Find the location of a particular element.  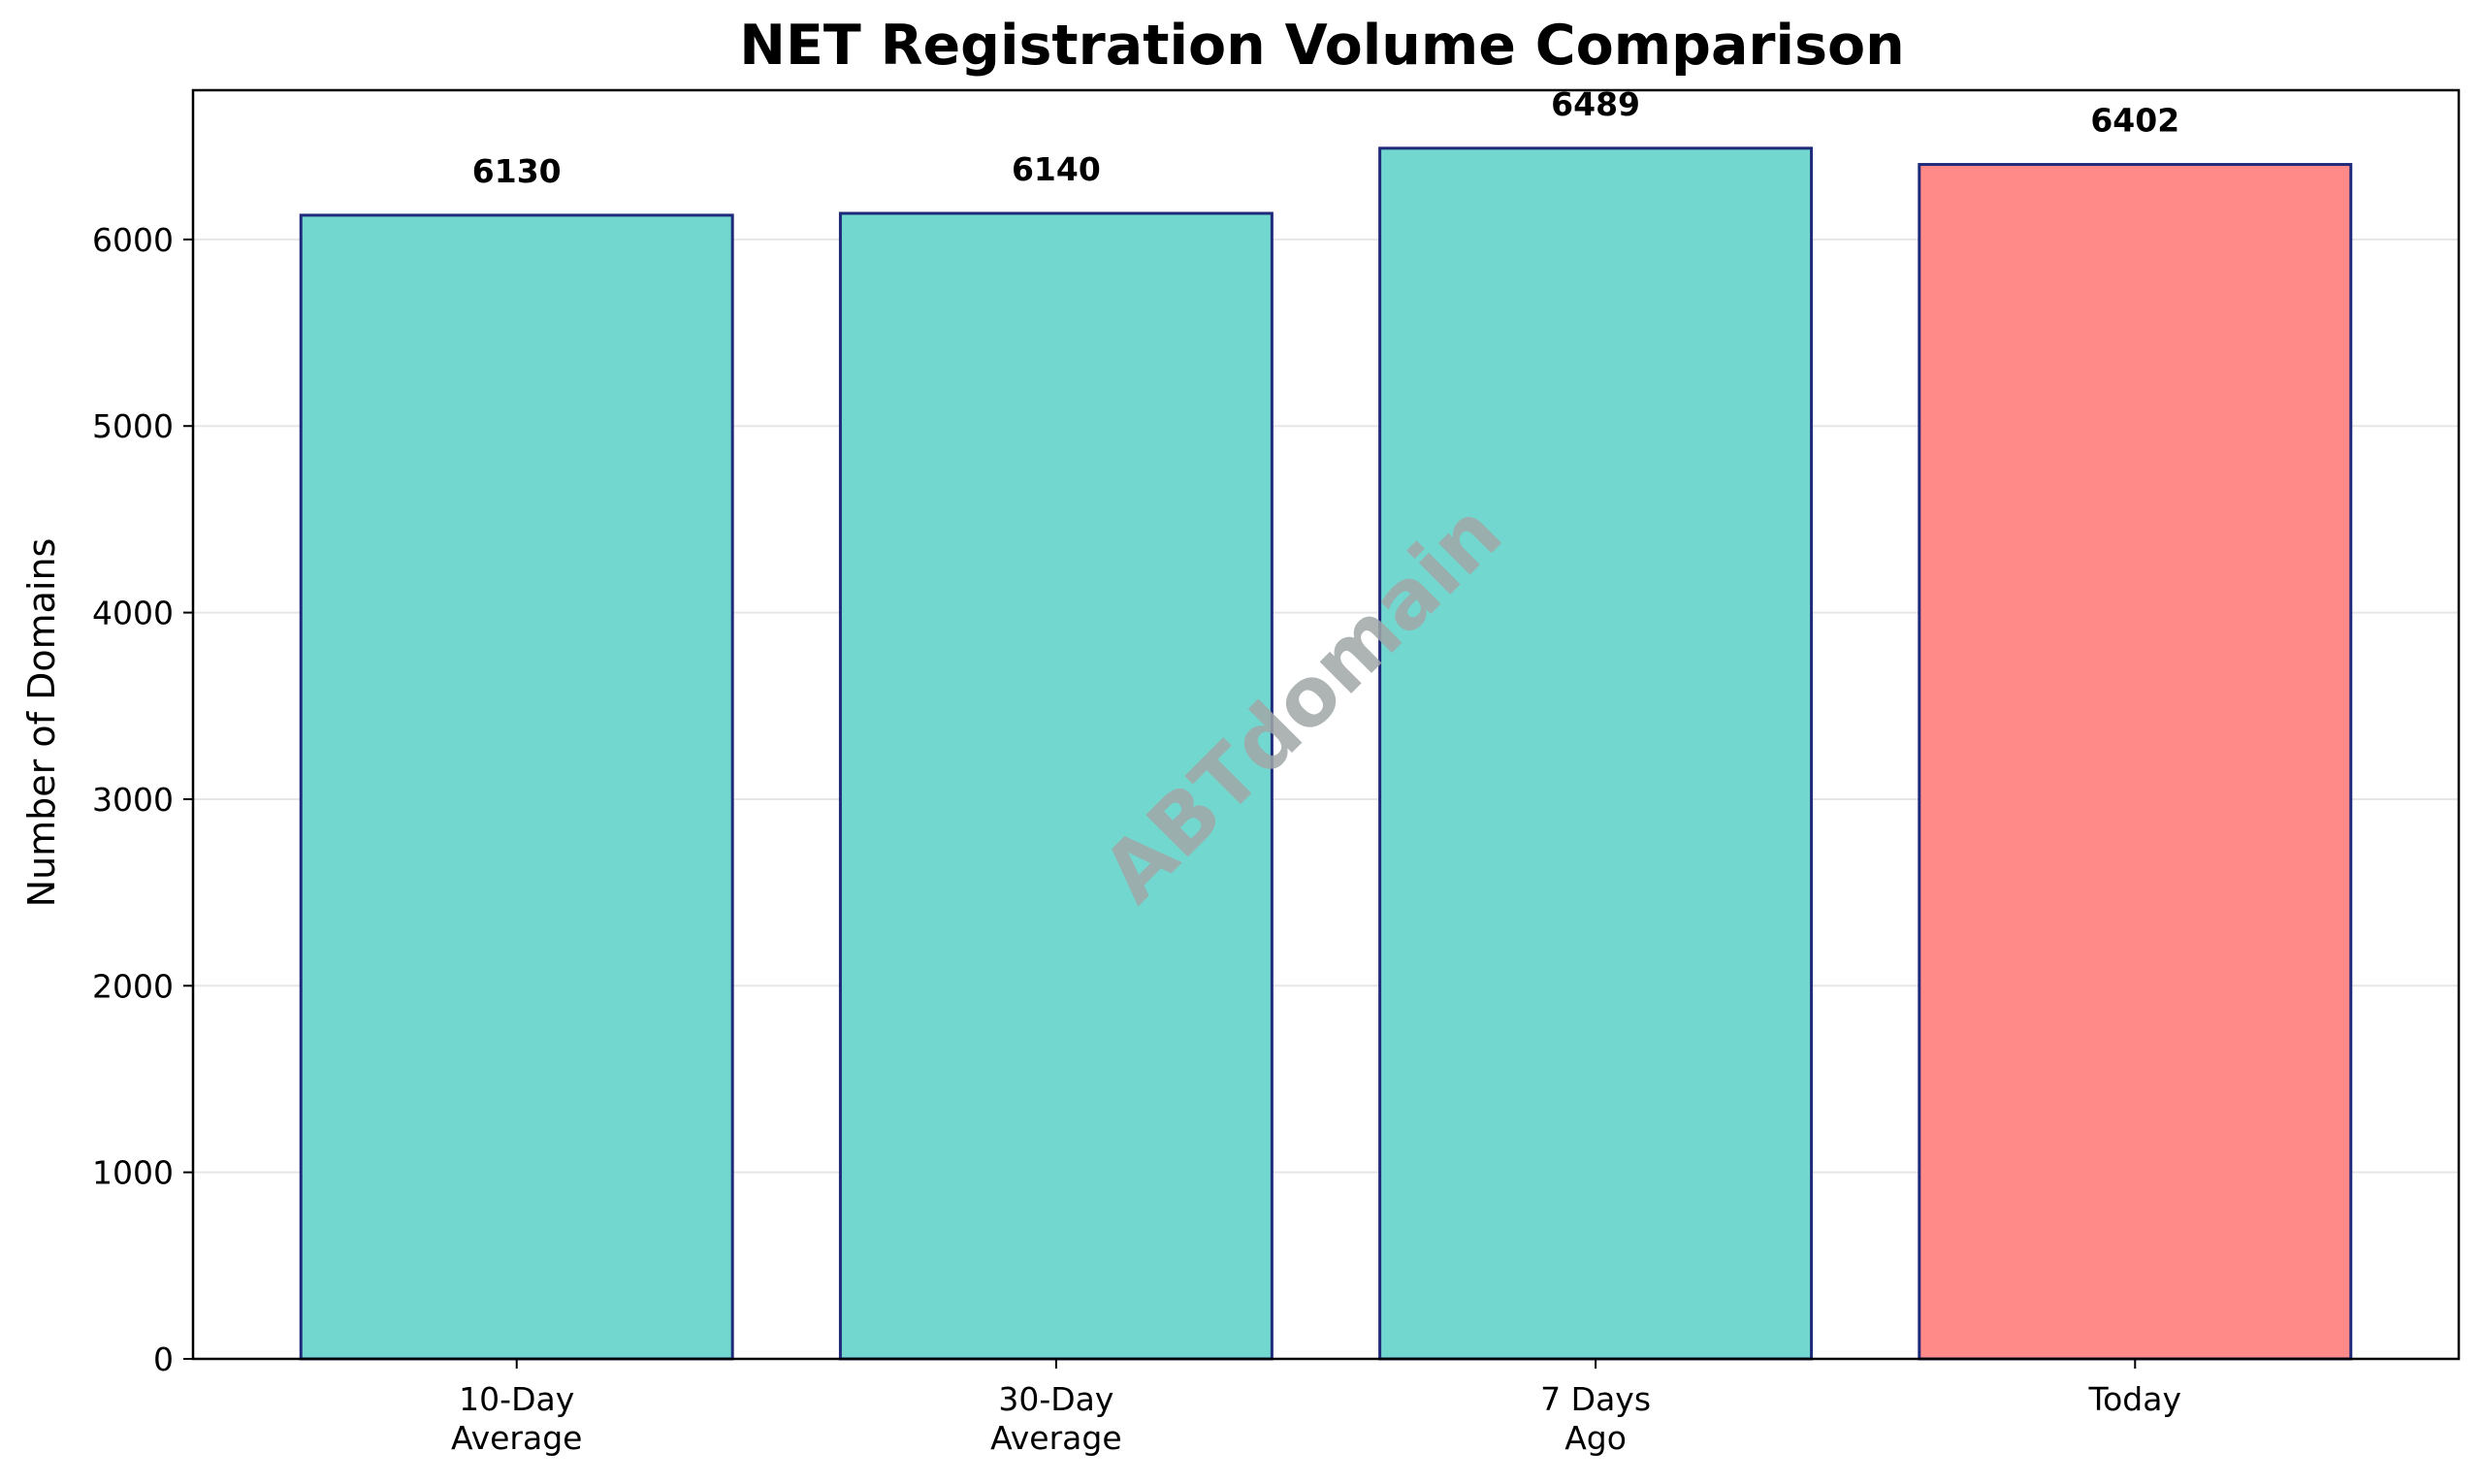

y-tick-label: 1000 is located at coordinates (133, 1173).